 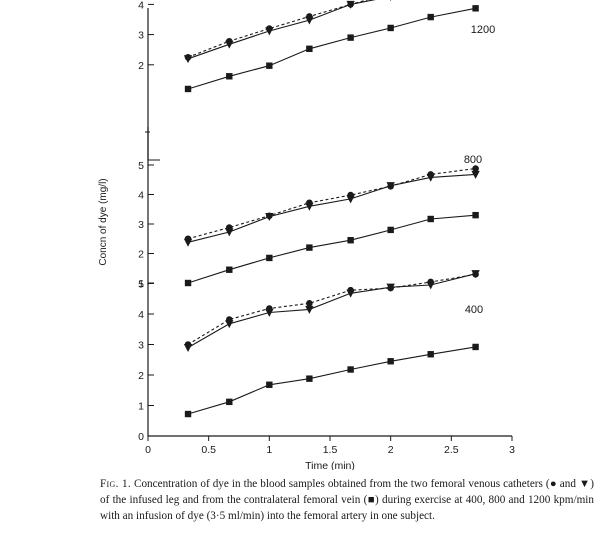 What do you see at coordinates (473, 160) in the screenshot?
I see `panel-label: 800` at bounding box center [473, 160].